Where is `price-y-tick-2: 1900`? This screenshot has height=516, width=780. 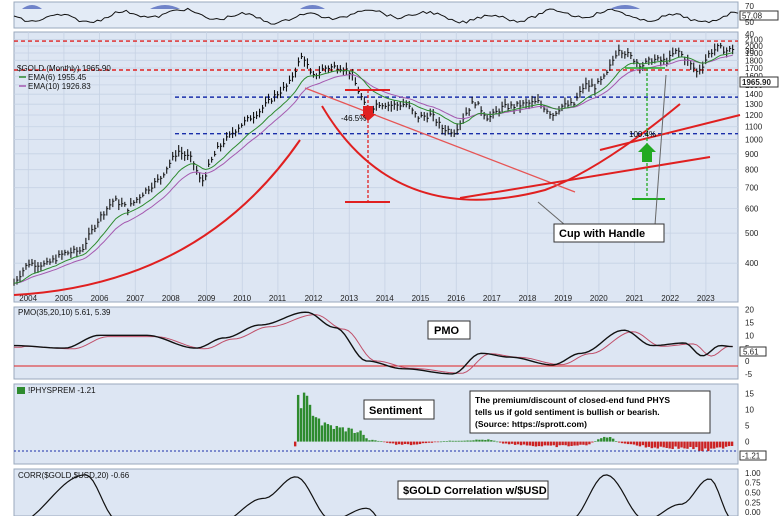
price-y-tick-2: 1900 is located at coordinates (754, 53).